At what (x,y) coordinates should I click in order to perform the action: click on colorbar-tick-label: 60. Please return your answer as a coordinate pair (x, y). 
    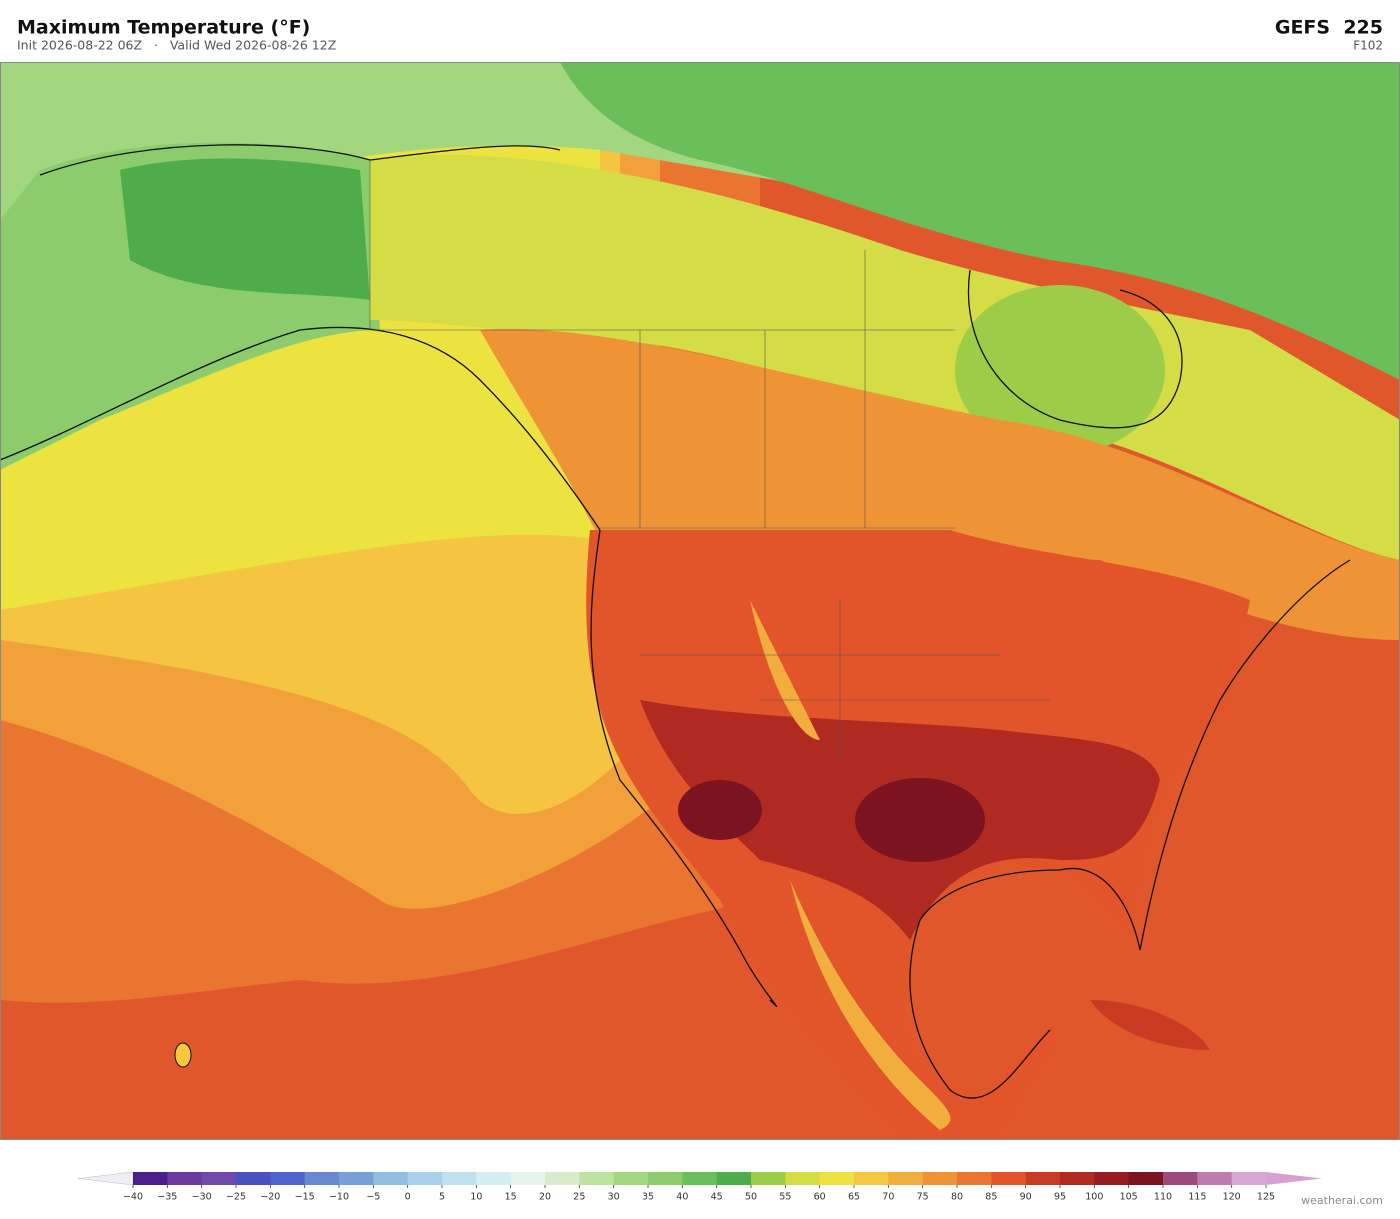
    Looking at the image, I should click on (820, 1197).